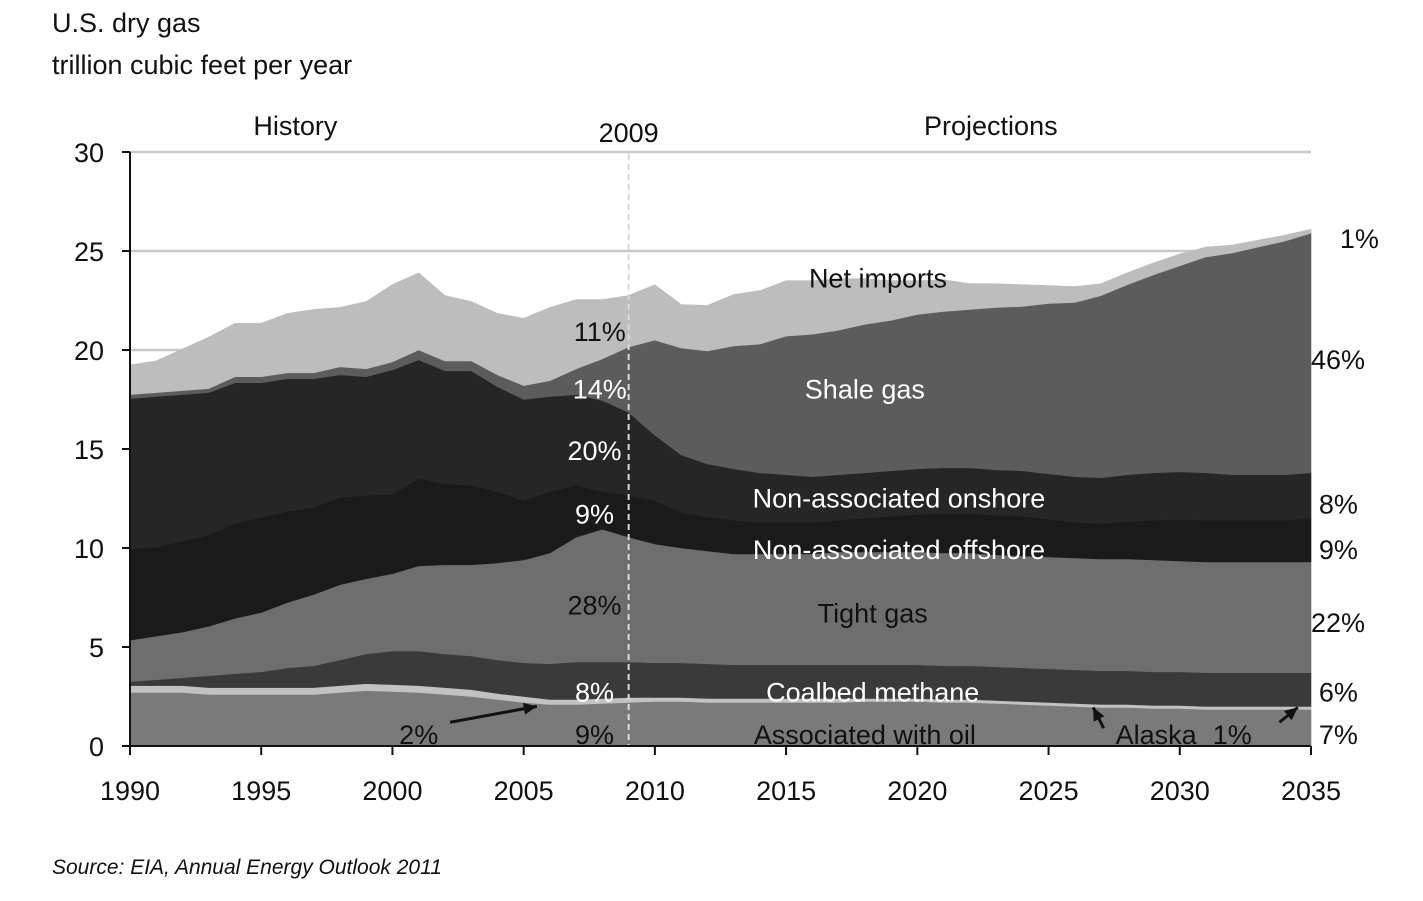 The width and height of the screenshot is (1423, 901). I want to click on divider-year-label: 2009, so click(629, 133).